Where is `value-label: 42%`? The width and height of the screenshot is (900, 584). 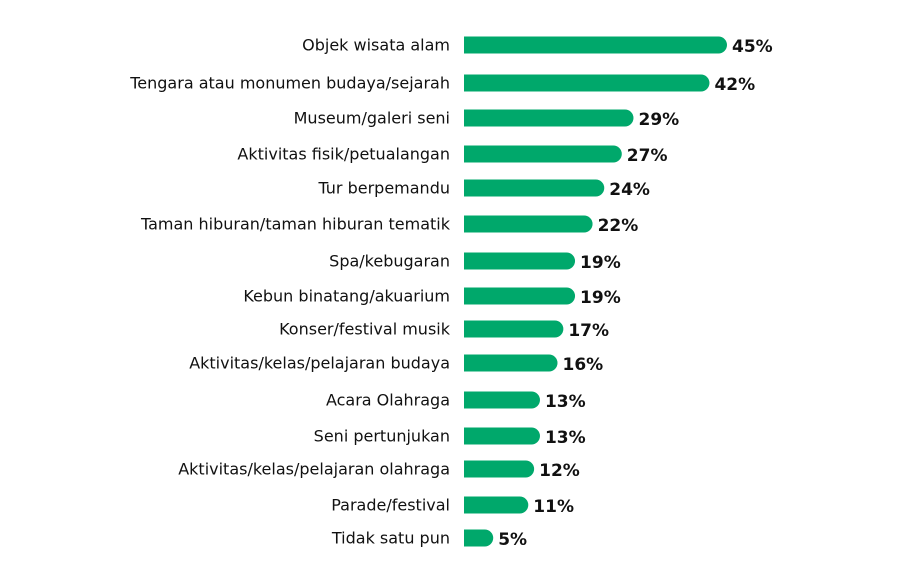
value-label: 42% is located at coordinates (734, 85).